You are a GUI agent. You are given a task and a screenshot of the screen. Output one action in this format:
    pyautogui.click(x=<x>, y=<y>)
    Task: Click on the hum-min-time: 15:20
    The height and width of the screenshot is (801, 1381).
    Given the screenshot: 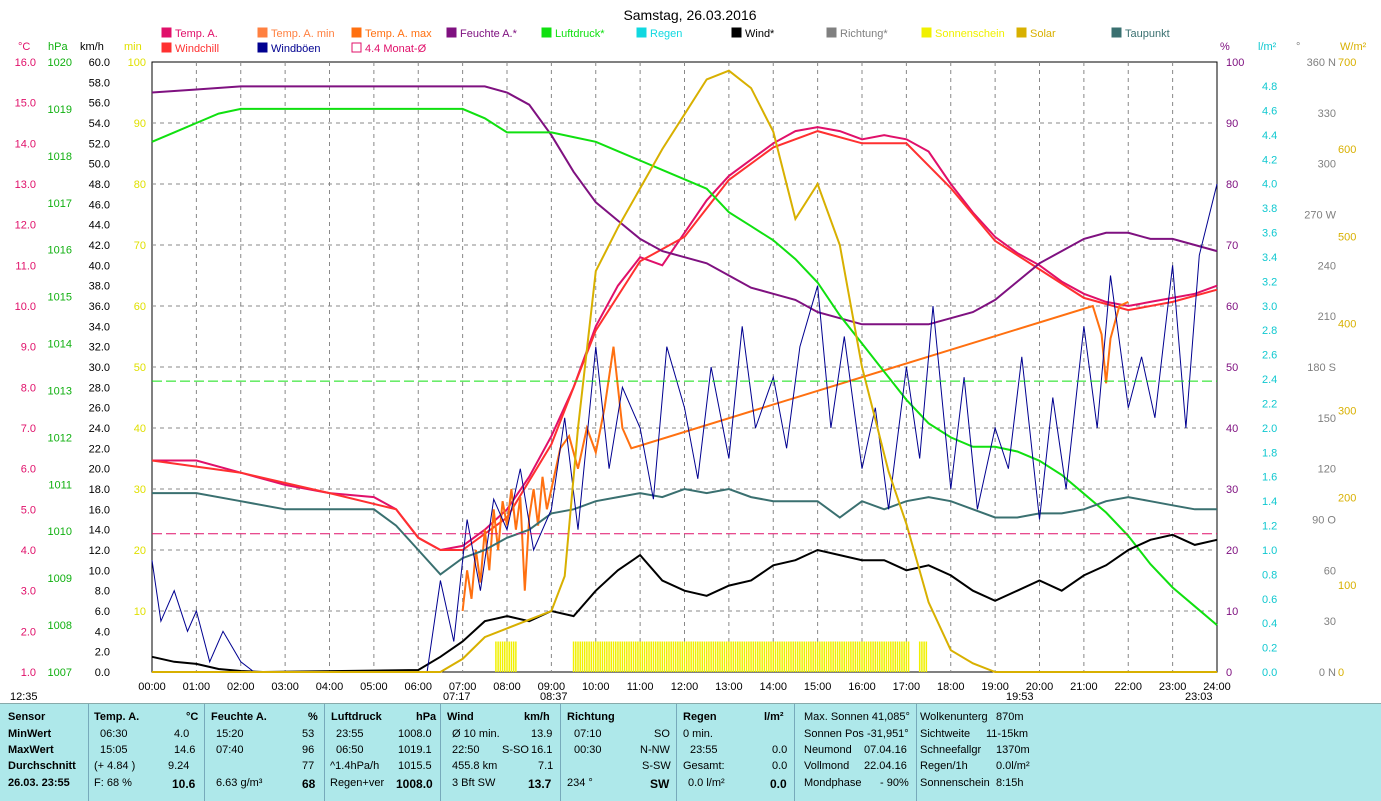 What is the action you would take?
    pyautogui.click(x=230, y=734)
    